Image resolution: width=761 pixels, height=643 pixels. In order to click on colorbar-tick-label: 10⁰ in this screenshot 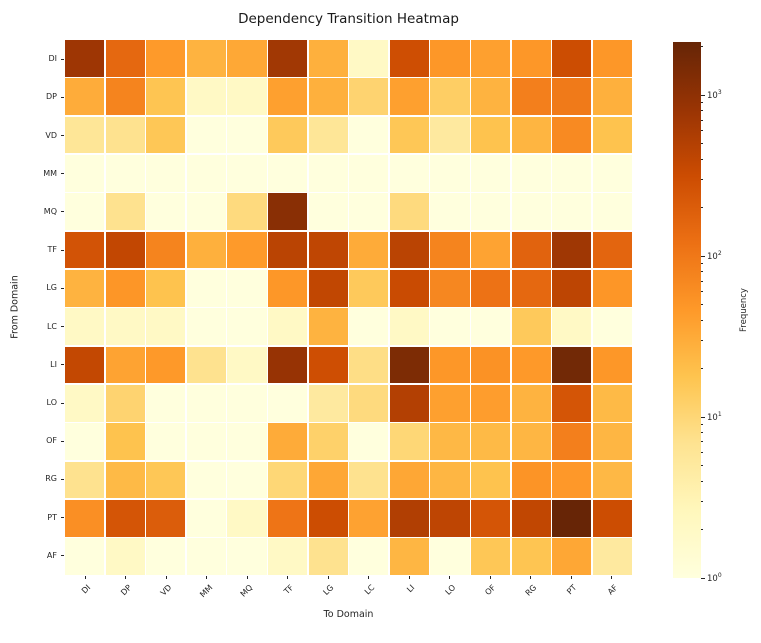, I will do `click(714, 578)`.